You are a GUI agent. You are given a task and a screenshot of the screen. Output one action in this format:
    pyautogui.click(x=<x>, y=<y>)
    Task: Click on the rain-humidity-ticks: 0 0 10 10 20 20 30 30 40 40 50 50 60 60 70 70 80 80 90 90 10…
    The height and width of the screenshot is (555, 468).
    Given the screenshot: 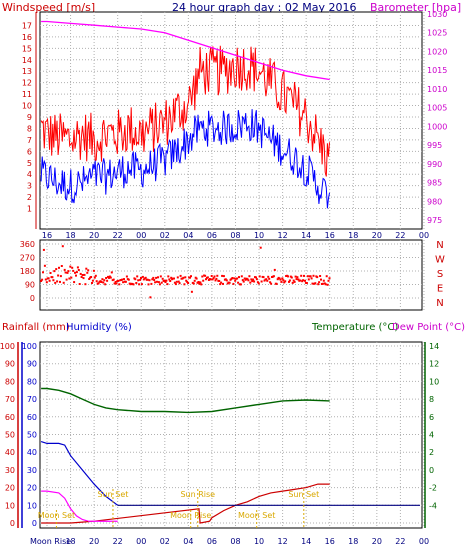 What is the action you would take?
    pyautogui.click(x=18, y=435)
    